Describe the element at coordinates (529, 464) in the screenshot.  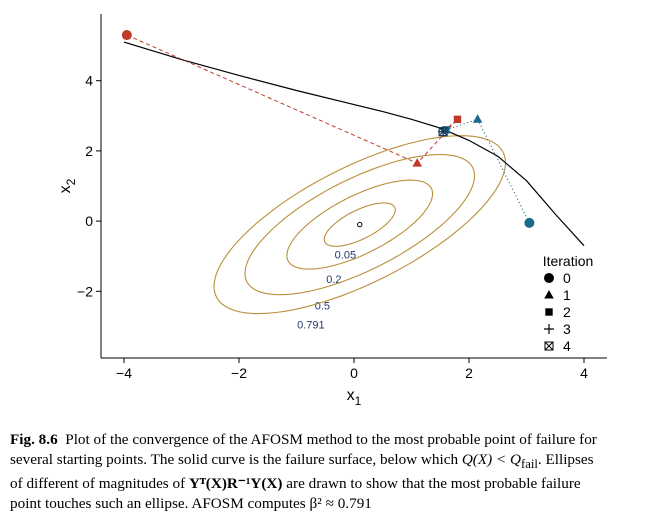
I see `caption-q-sub: fail` at that location.